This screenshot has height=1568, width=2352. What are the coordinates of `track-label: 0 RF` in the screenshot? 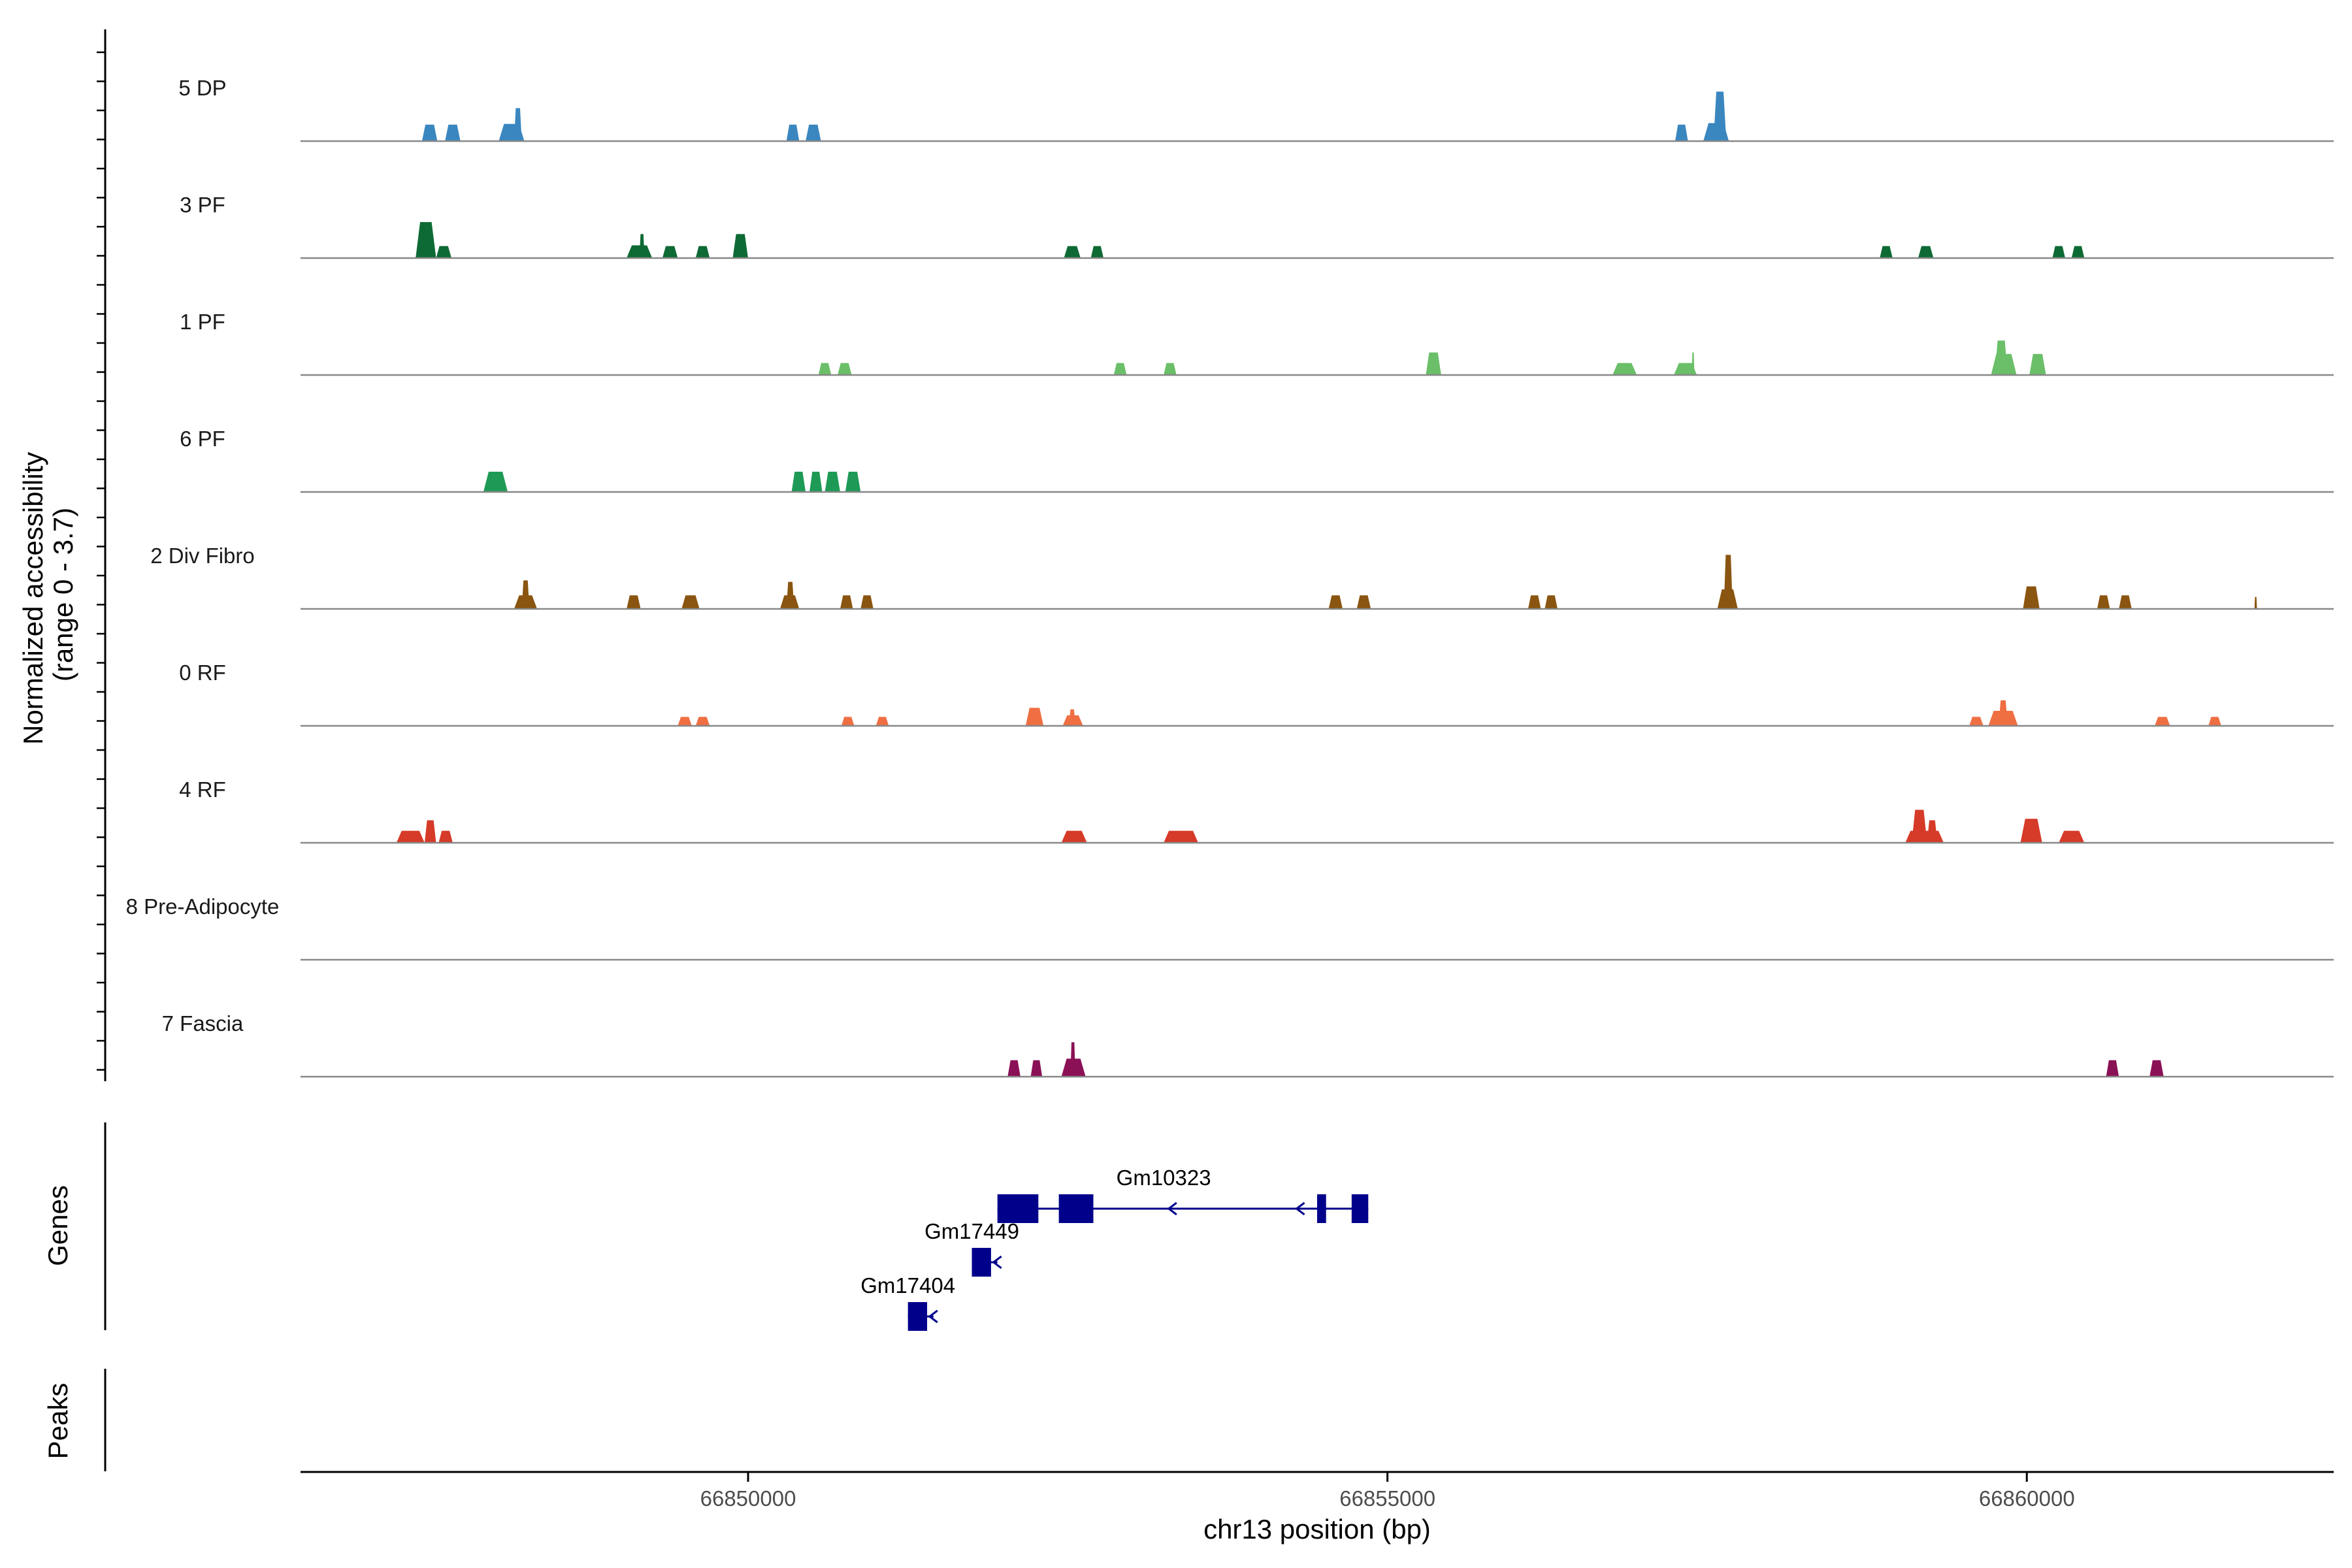 It's located at (202, 673).